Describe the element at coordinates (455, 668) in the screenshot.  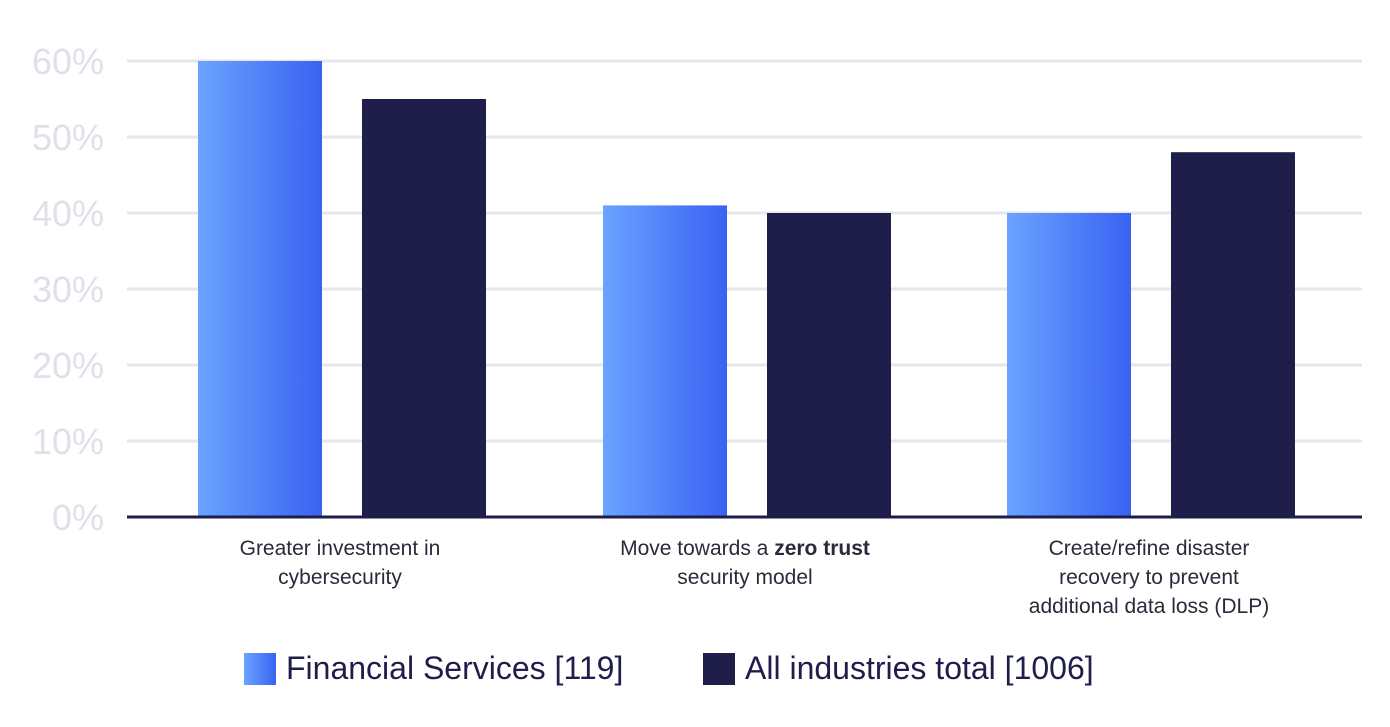
I see `legend-label-financial-services: Financial Services [119]` at that location.